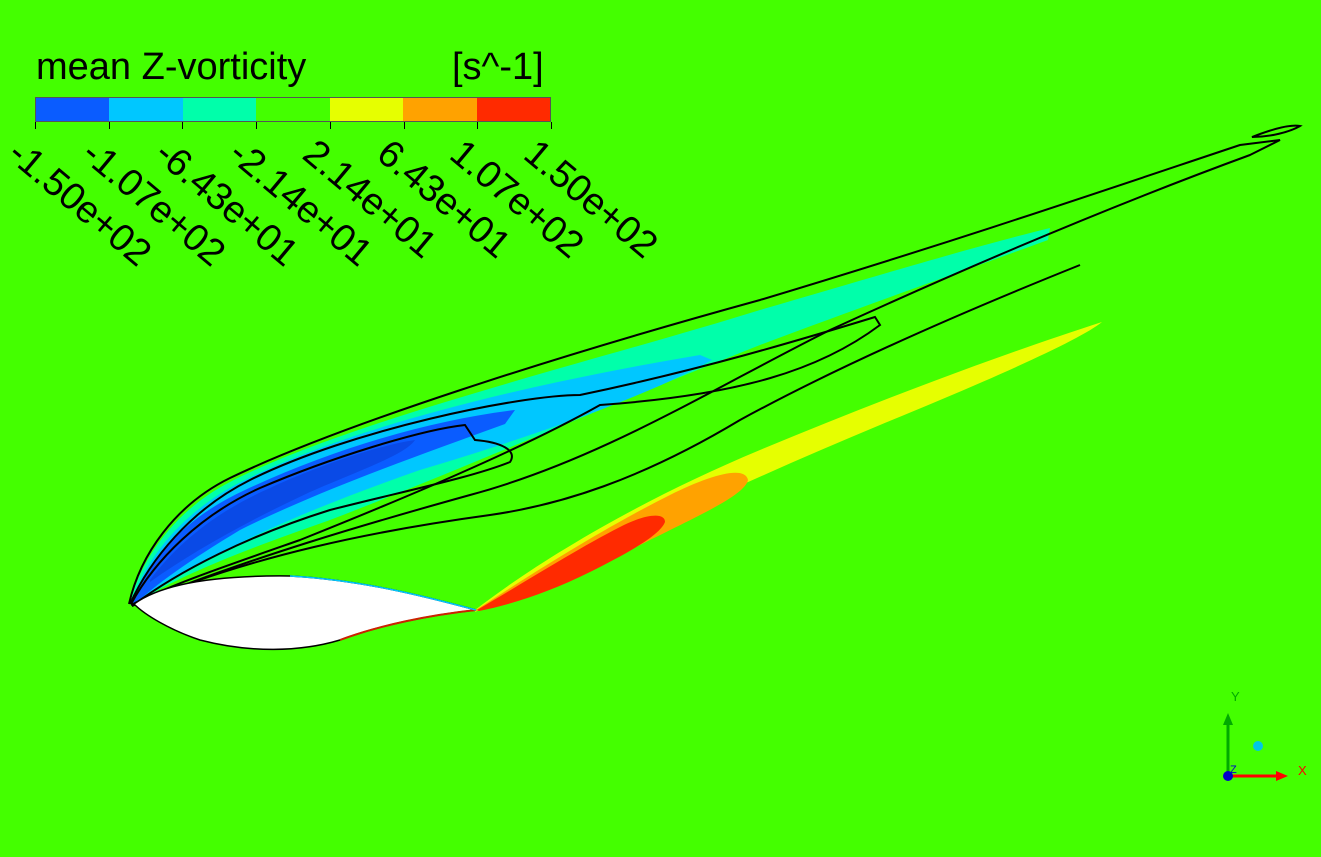 Image resolution: width=1321 pixels, height=857 pixels. I want to click on contour-line-inner, so click(321, 515).